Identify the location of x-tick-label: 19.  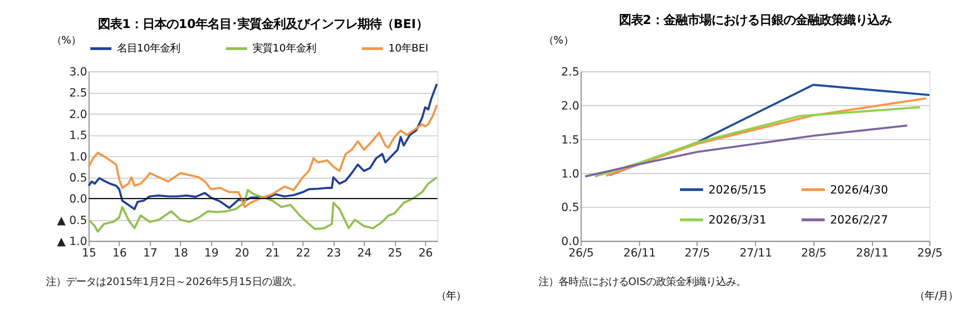
(211, 253).